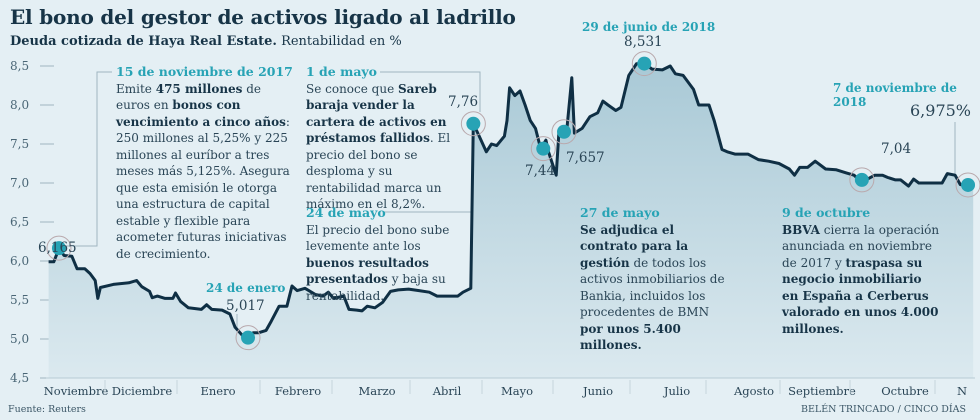 The width and height of the screenshot is (980, 420). Describe the element at coordinates (143, 41) in the screenshot. I see `subtitle-bold: Deuda cotizada de Haya Real Estate.` at that location.